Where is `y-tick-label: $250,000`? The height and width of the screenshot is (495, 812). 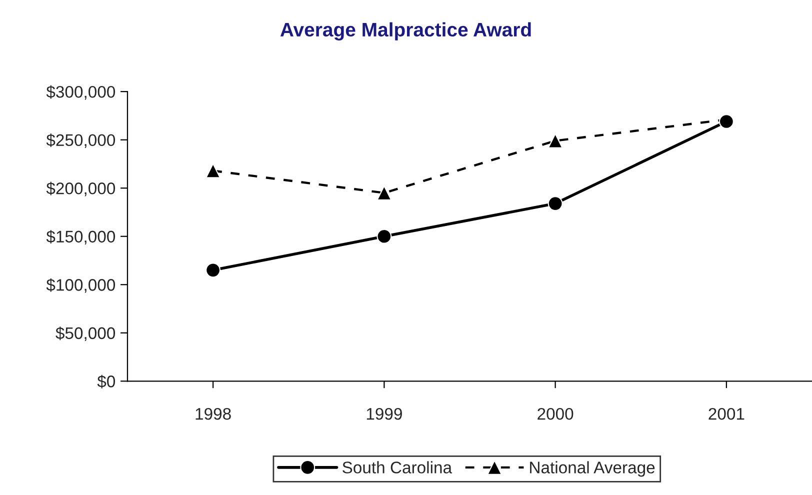
y-tick-label: $250,000 is located at coordinates (81, 141).